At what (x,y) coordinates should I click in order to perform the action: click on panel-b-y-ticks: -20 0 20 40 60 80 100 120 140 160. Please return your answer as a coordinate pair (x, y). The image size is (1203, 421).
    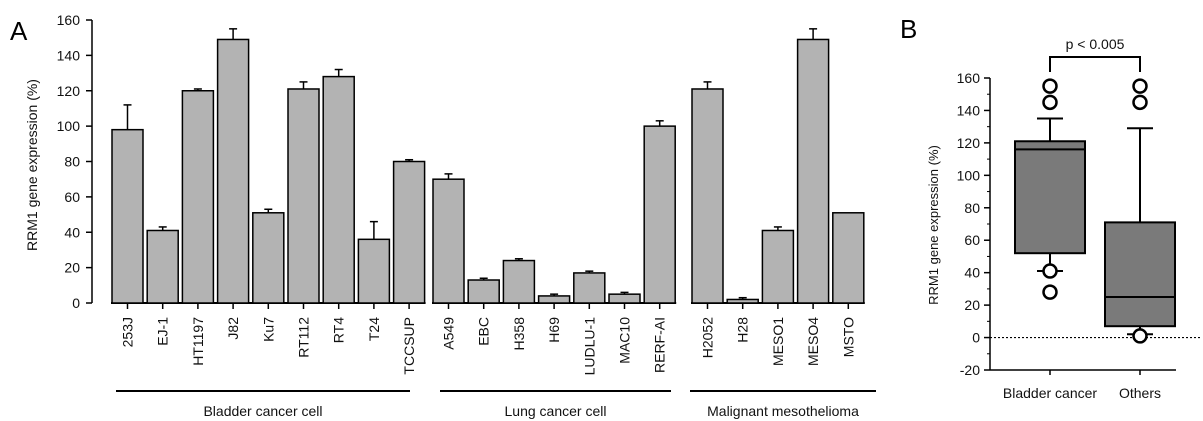
    Looking at the image, I should click on (1078, 224).